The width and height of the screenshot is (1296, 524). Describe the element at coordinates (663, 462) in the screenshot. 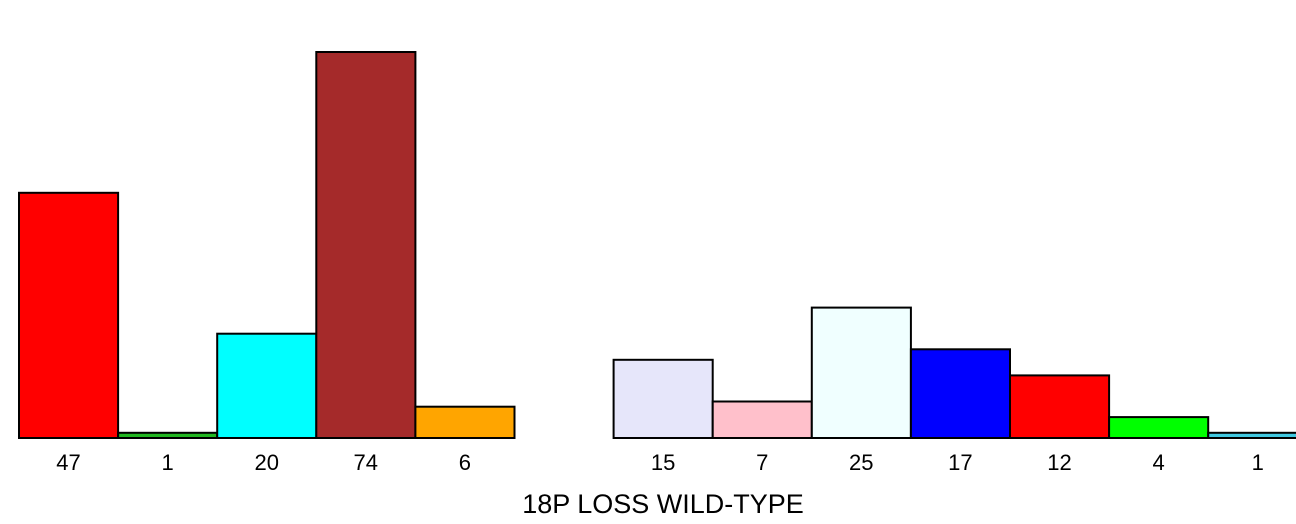

I see `bar-label-g1-0: 15` at that location.